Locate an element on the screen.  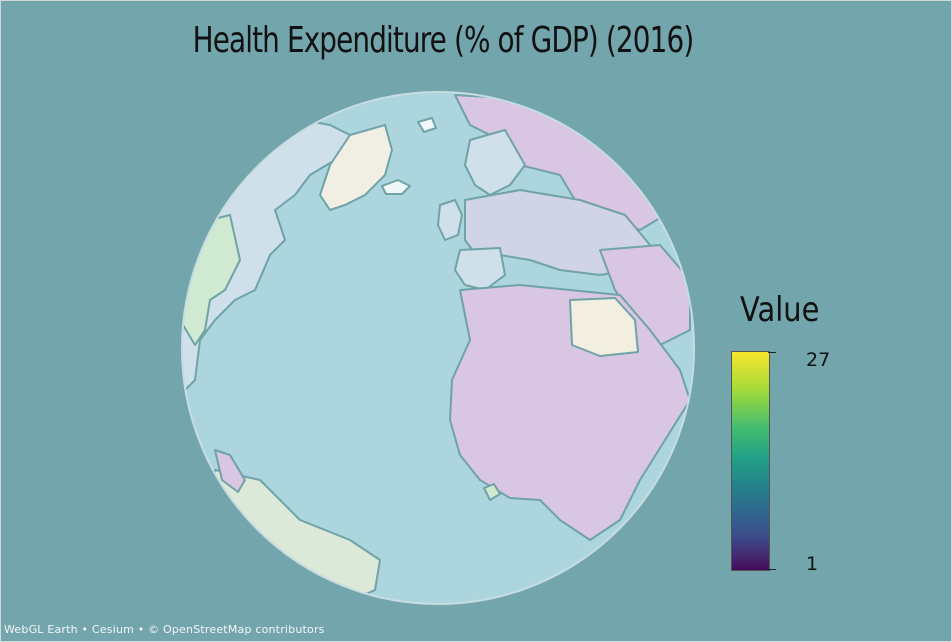
country-scandinavia is located at coordinates (495, 162).